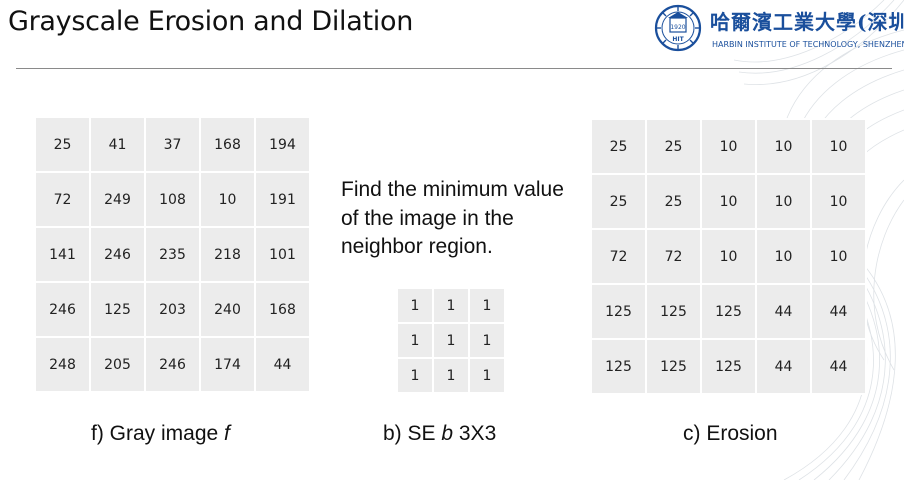  Describe the element at coordinates (227, 254) in the screenshot. I see `matrix-cell: 218` at that location.